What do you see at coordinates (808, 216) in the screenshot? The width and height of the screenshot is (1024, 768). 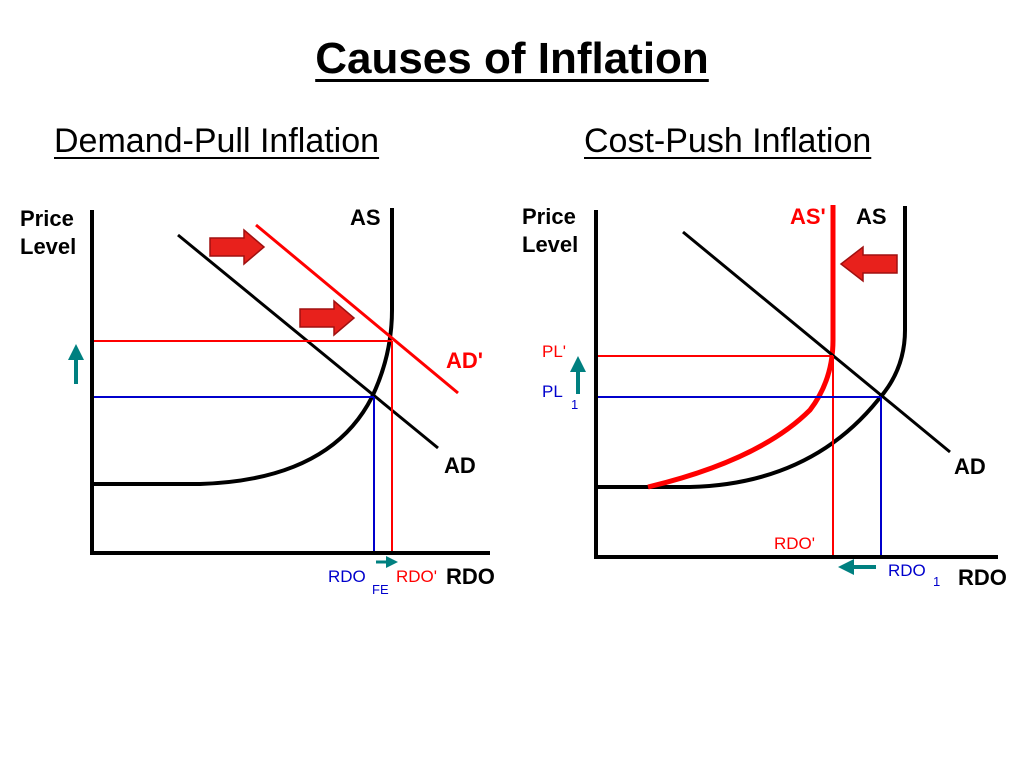 I see `right-as-shifted-label: AS'` at bounding box center [808, 216].